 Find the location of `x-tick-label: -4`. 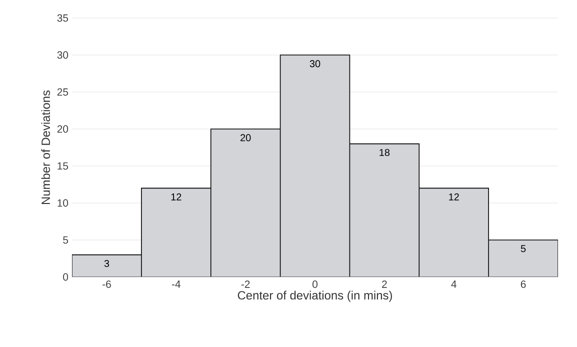

x-tick-label: -4 is located at coordinates (176, 284).